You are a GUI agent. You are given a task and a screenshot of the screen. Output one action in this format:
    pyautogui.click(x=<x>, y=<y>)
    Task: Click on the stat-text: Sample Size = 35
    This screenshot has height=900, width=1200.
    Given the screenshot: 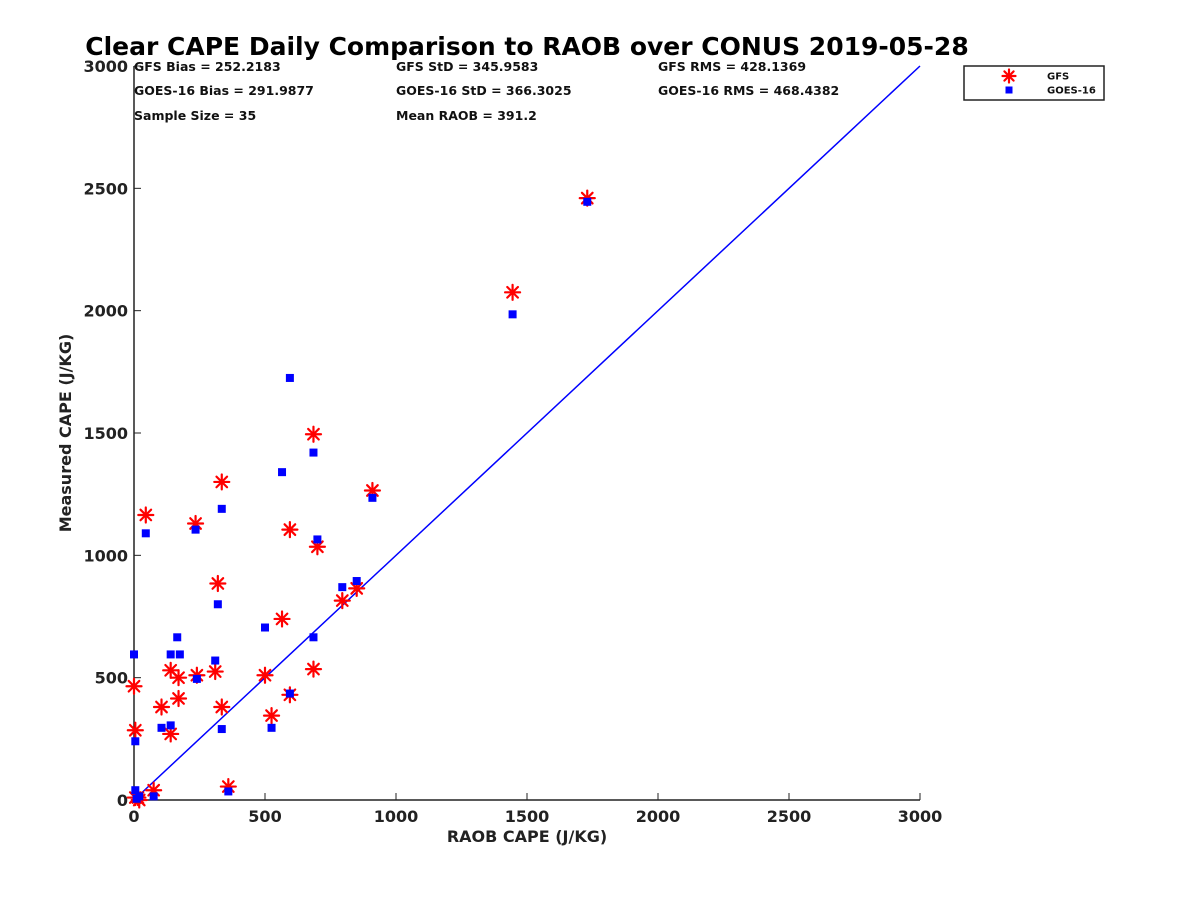 What is the action you would take?
    pyautogui.click(x=195, y=115)
    